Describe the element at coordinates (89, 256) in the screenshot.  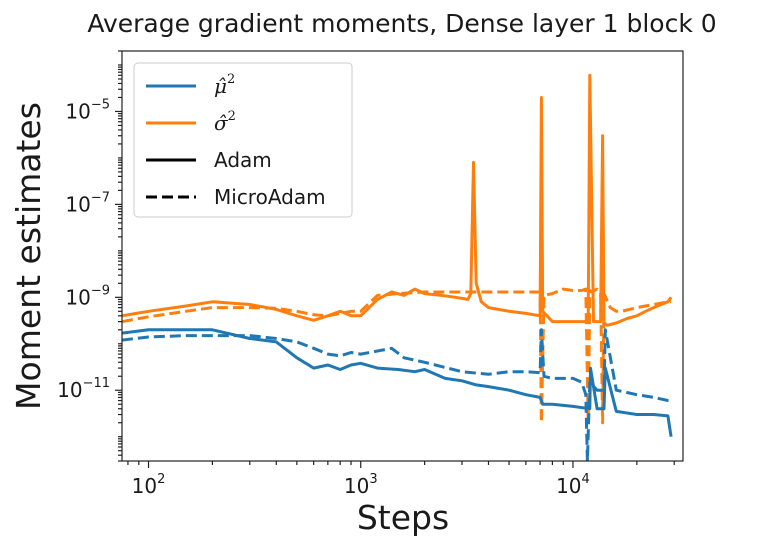
I see `y-ticks: 10⁻¹¹ 10⁻⁹ 10⁻⁷ 10⁻⁵` at that location.